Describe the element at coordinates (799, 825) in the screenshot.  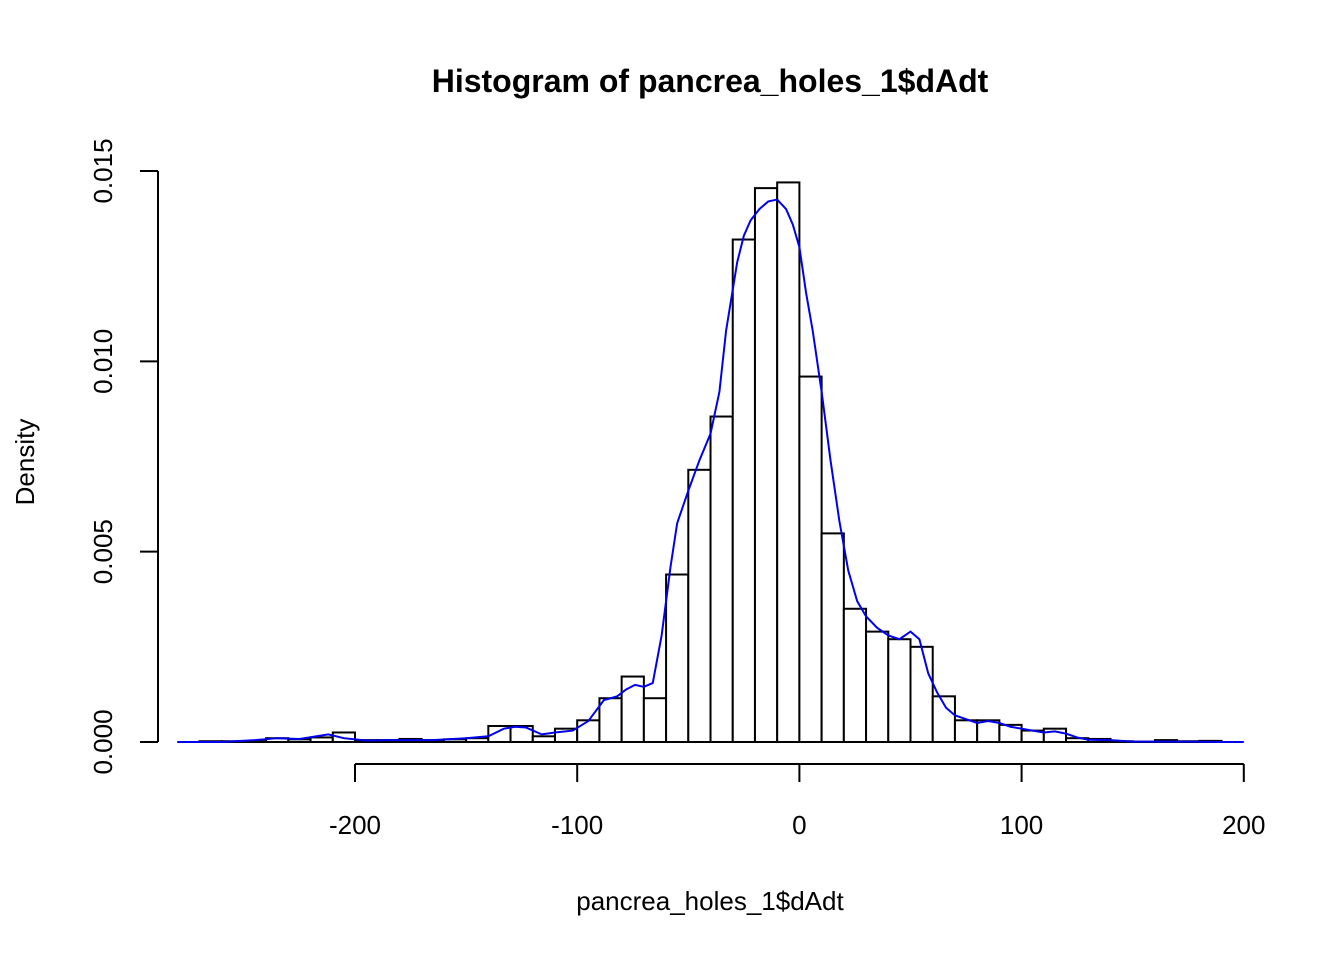
I see `x-tick-label: 0` at that location.